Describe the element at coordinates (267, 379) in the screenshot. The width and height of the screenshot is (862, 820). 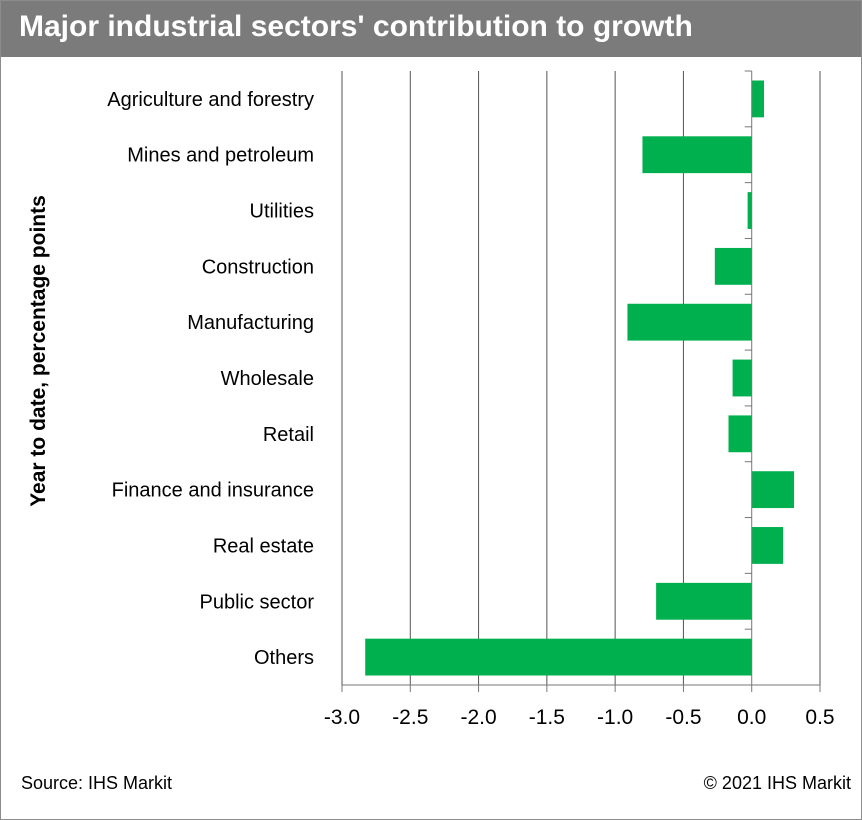
I see `category-label: Wholesale` at that location.